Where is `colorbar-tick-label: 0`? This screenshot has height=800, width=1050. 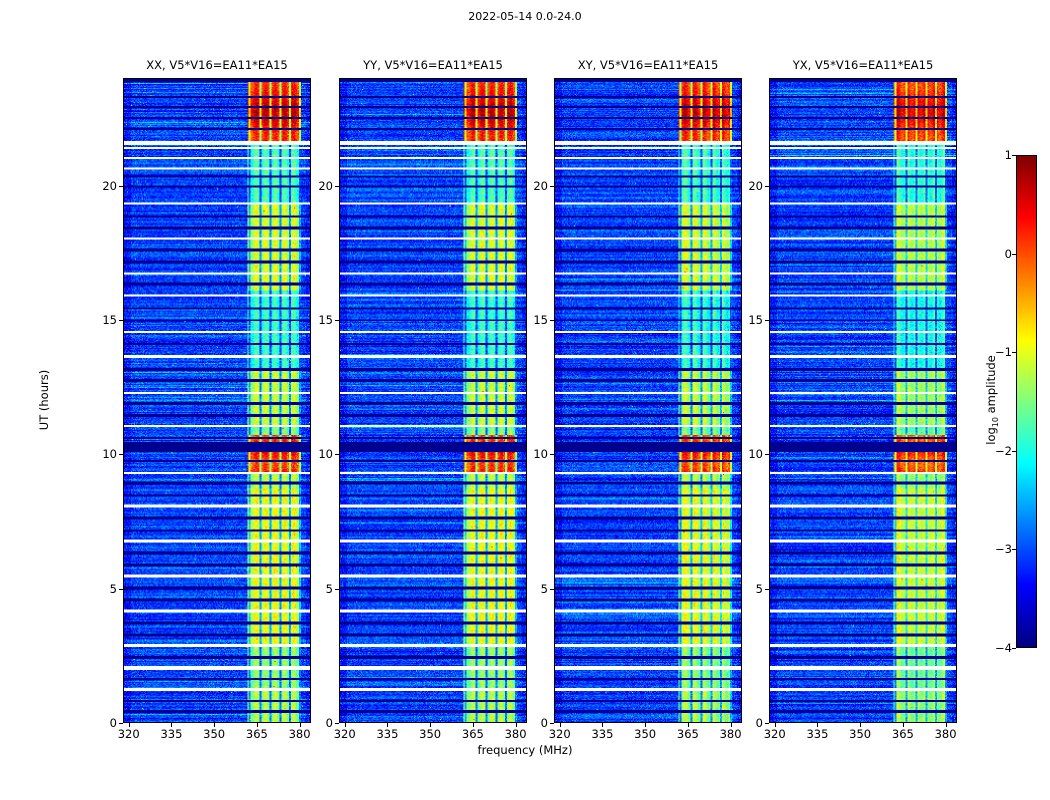 colorbar-tick-label: 0 is located at coordinates (1008, 253).